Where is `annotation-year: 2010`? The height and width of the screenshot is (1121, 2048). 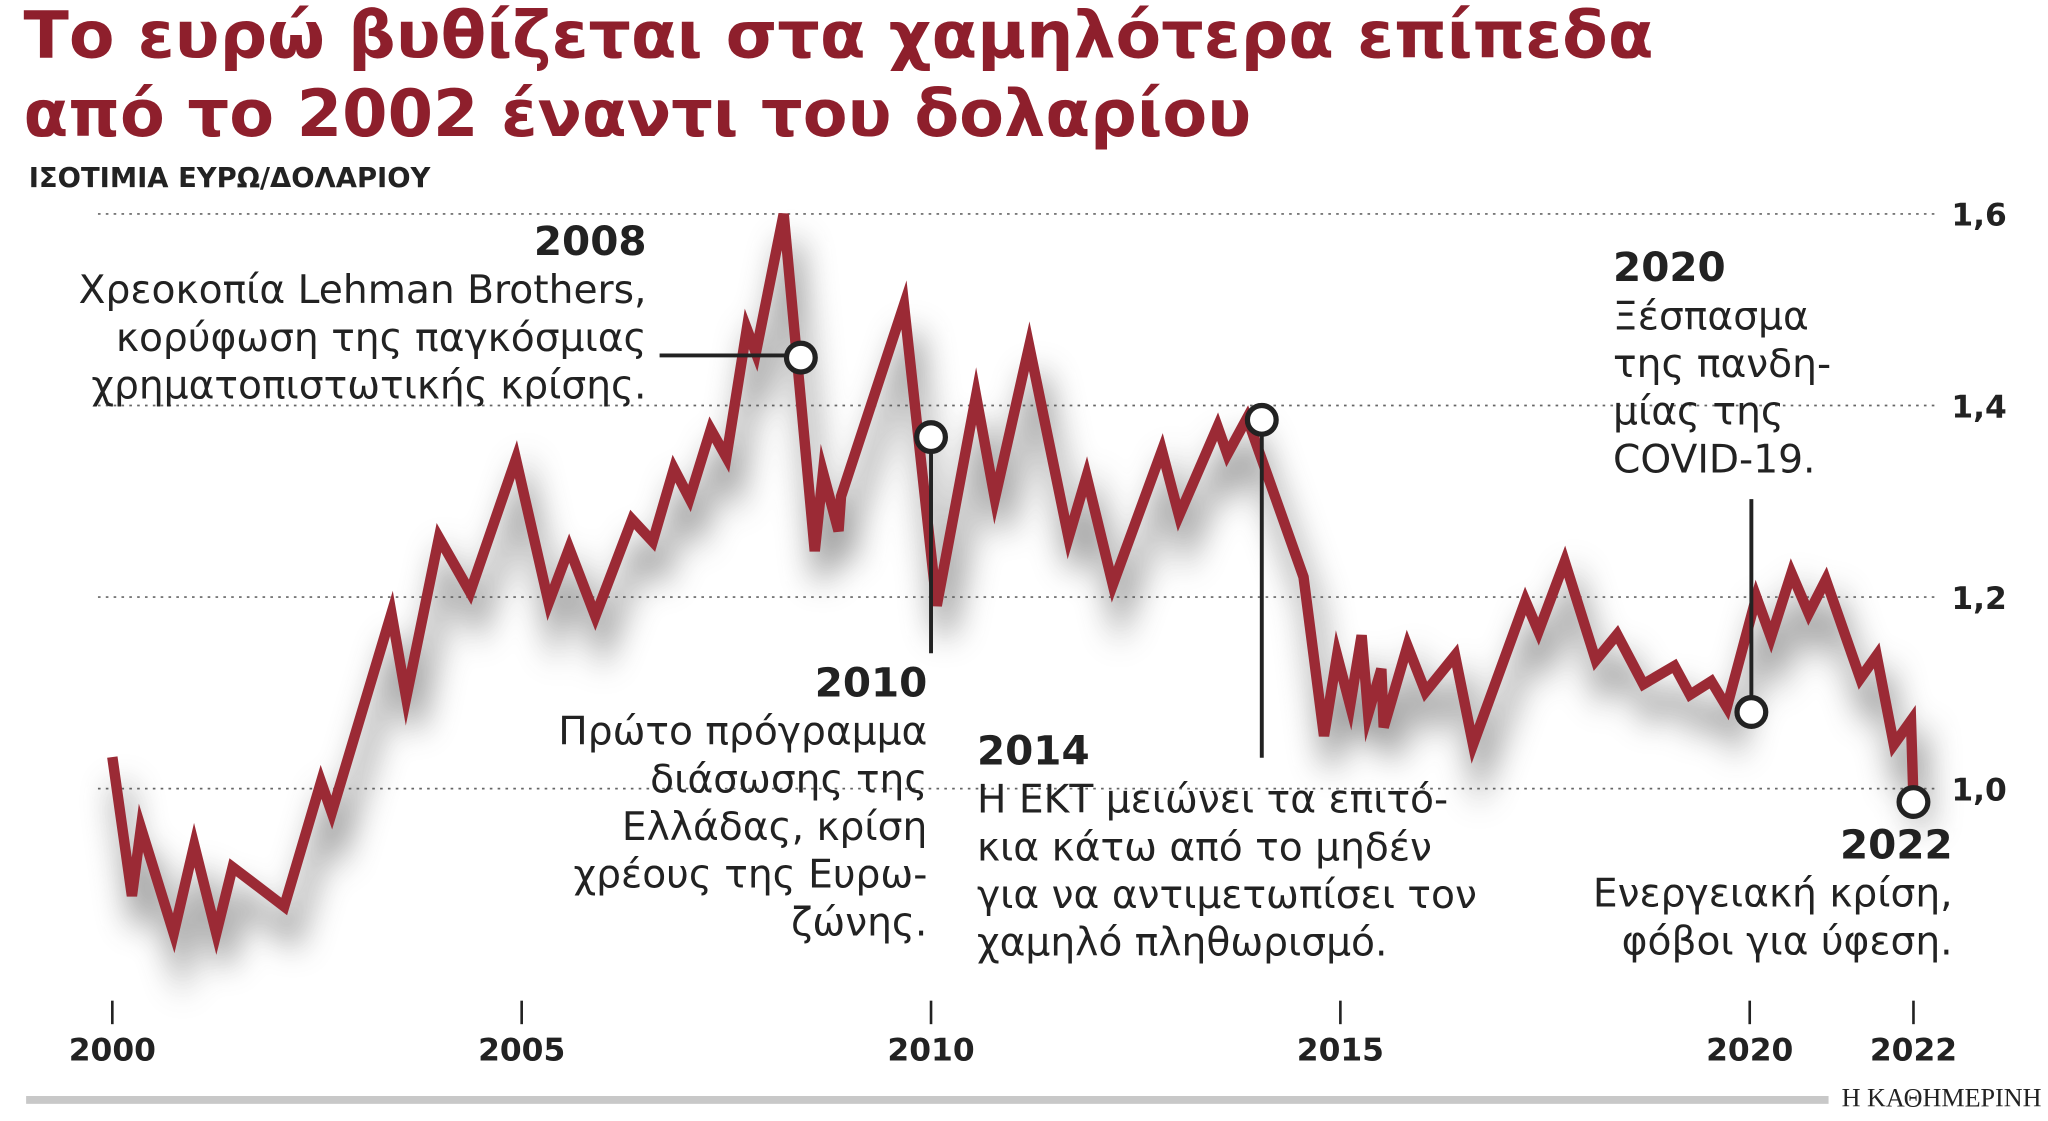
annotation-year: 2010 is located at coordinates (871, 682).